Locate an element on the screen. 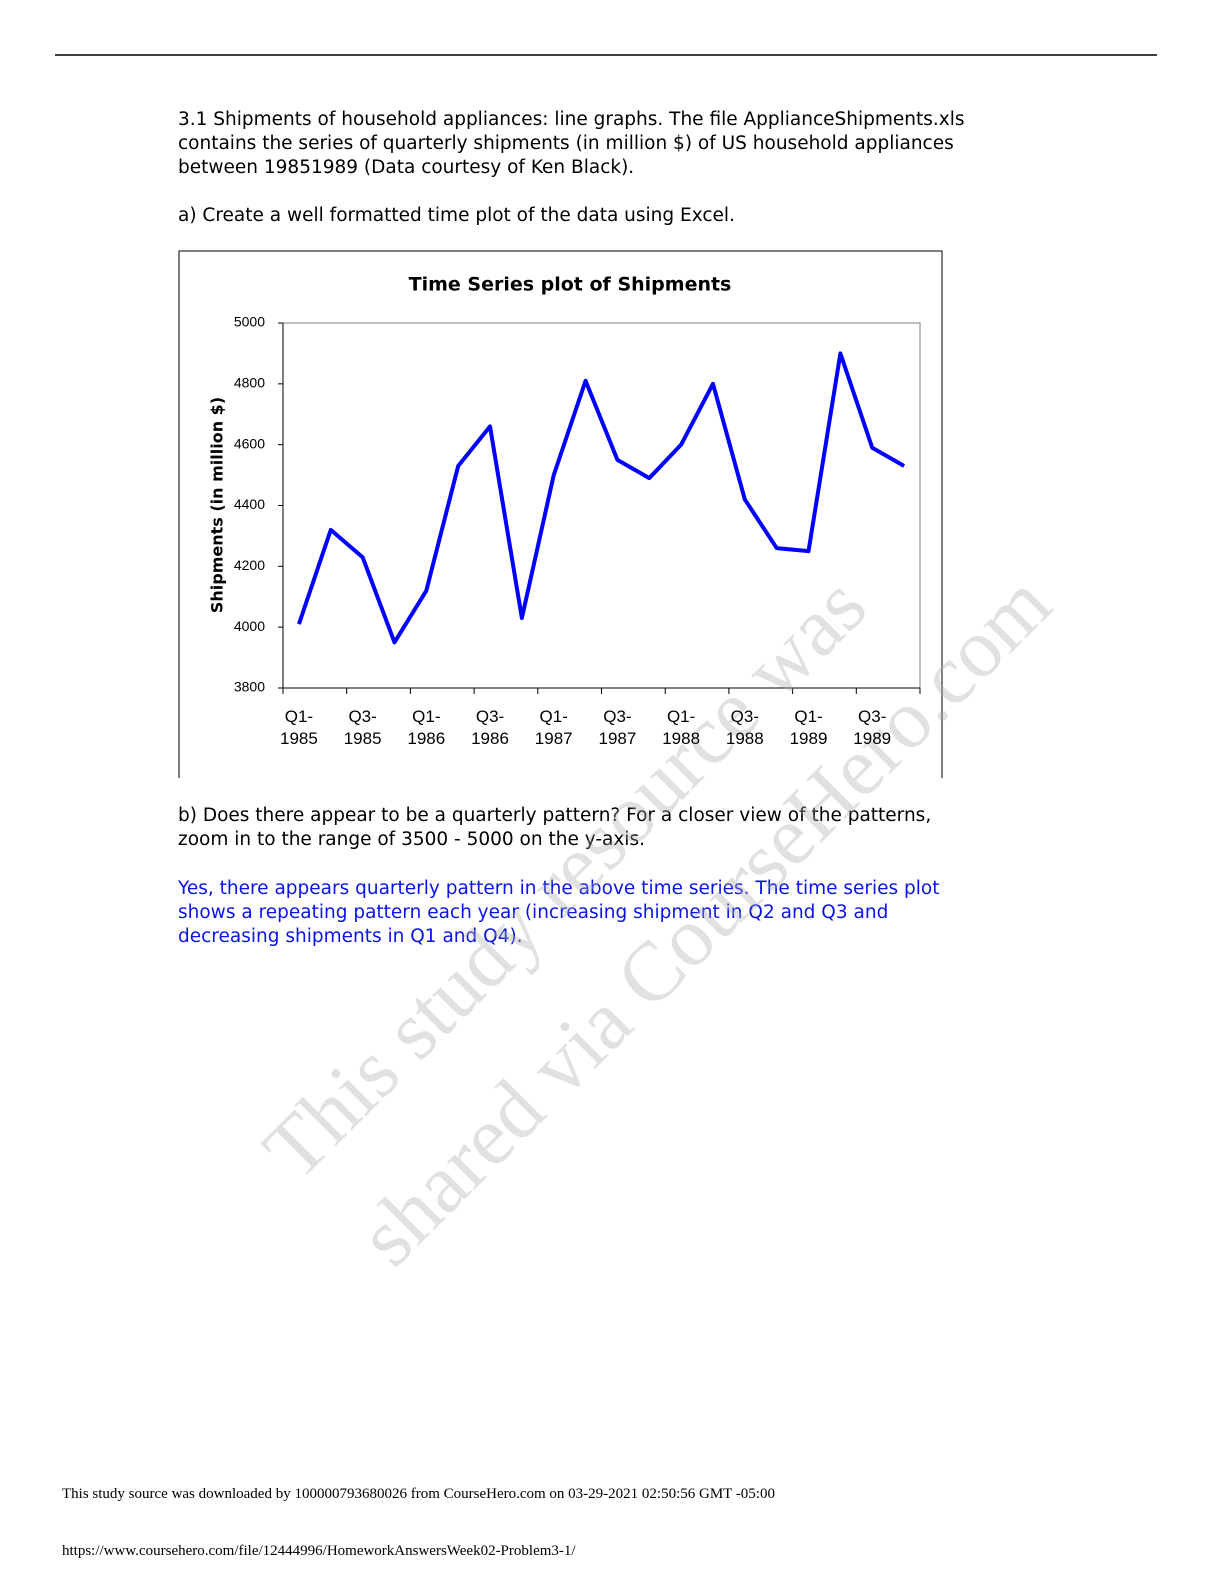 Image resolution: width=1224 pixels, height=1584 pixels. x-tick-label: Q1- 1987 is located at coordinates (553, 727).